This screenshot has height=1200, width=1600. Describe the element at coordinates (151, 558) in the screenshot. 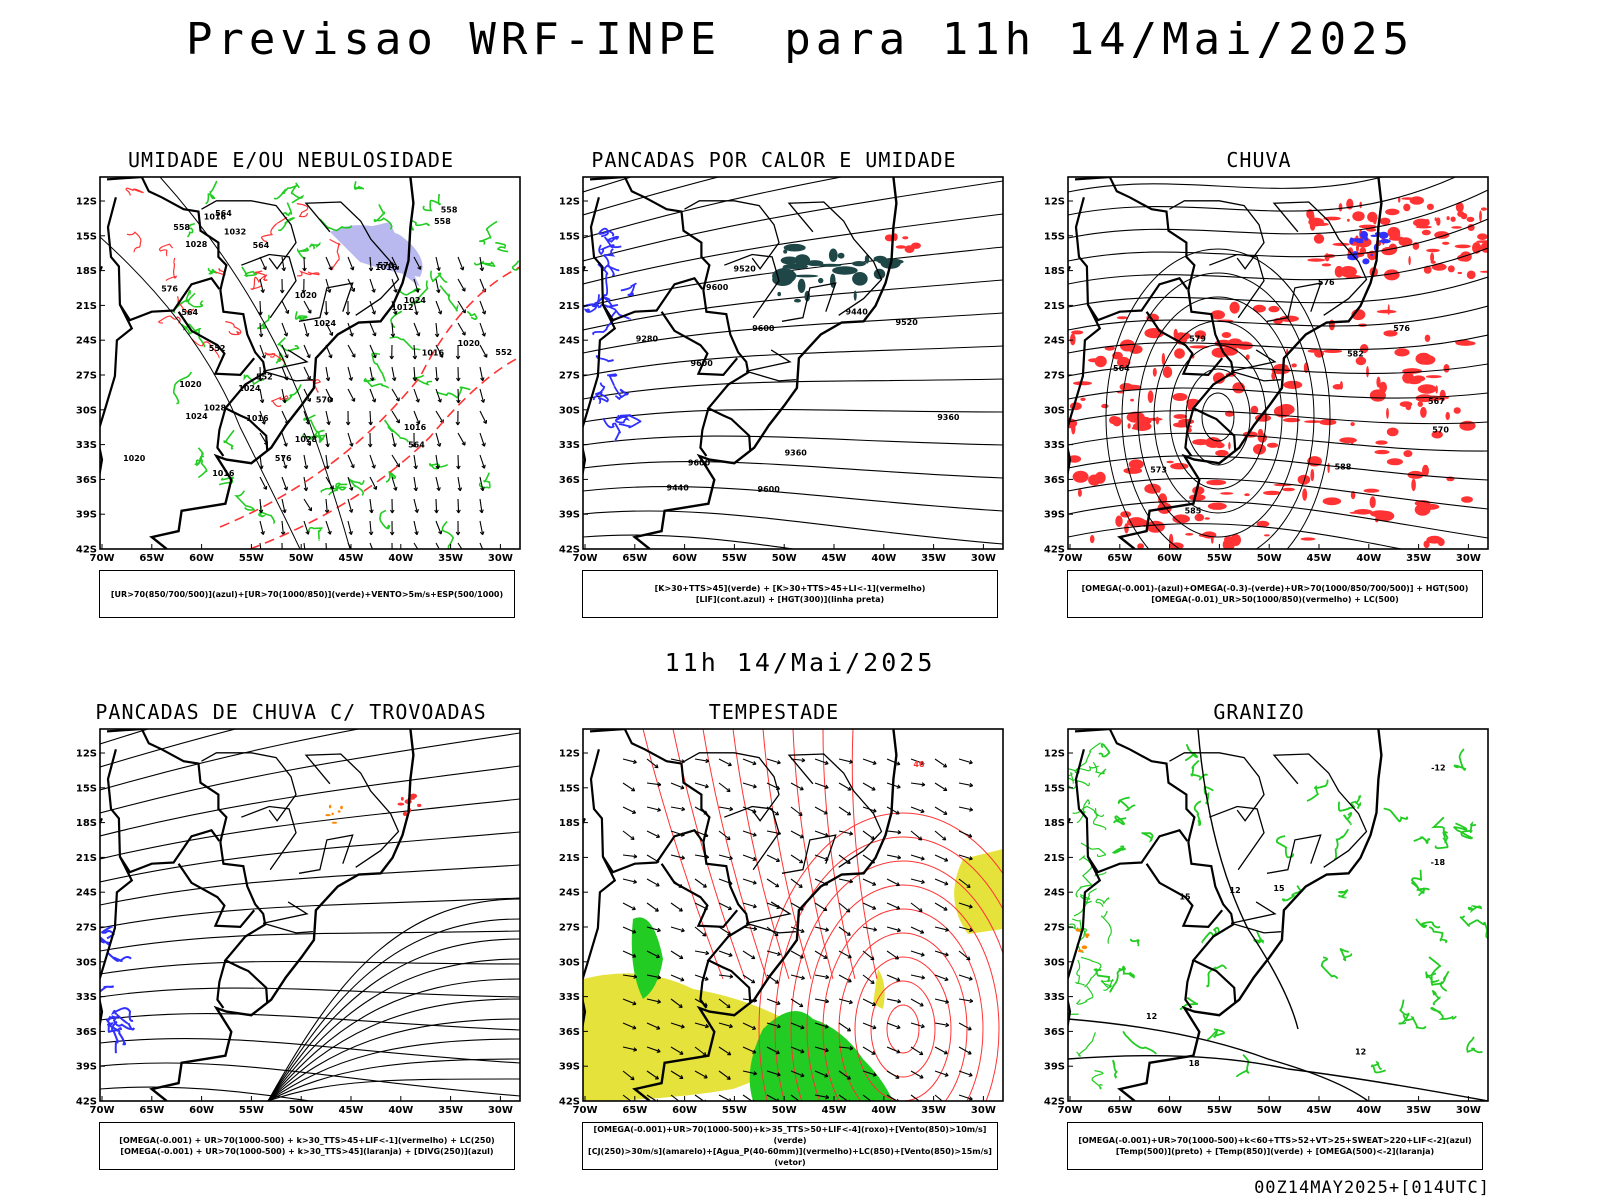

I see `lon-tick-label: 65W` at that location.